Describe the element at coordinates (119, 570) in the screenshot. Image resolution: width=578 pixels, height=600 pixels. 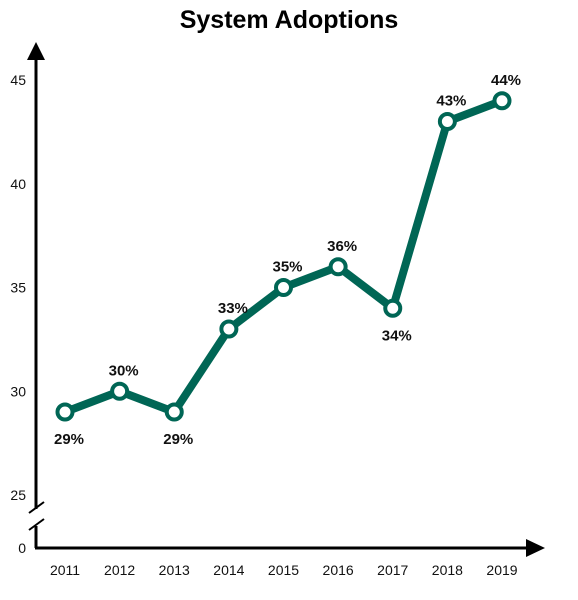
I see `x-tick-label: 2012` at that location.